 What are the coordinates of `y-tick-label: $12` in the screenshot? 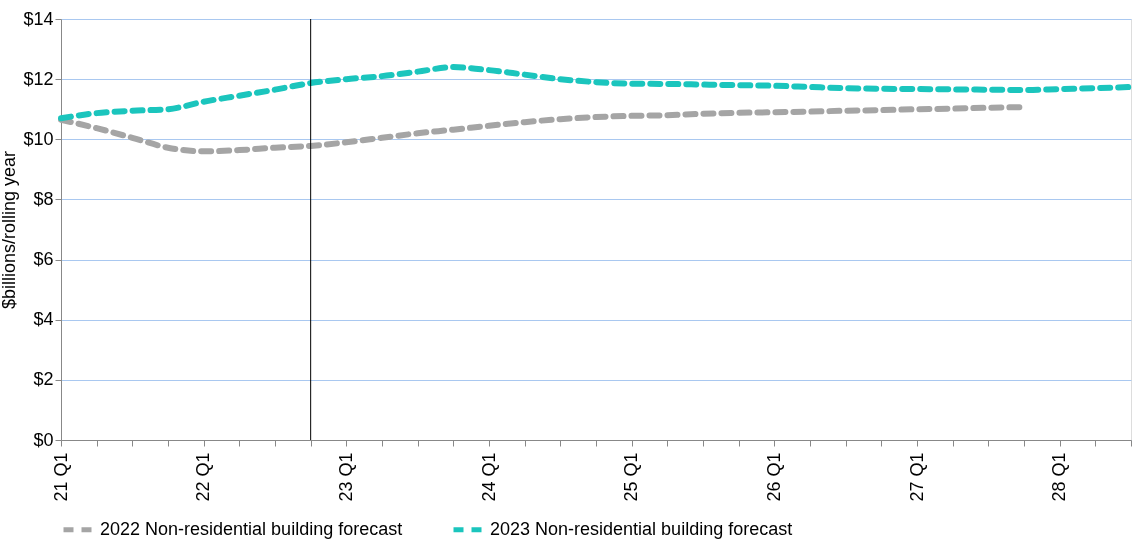 It's located at (38, 78).